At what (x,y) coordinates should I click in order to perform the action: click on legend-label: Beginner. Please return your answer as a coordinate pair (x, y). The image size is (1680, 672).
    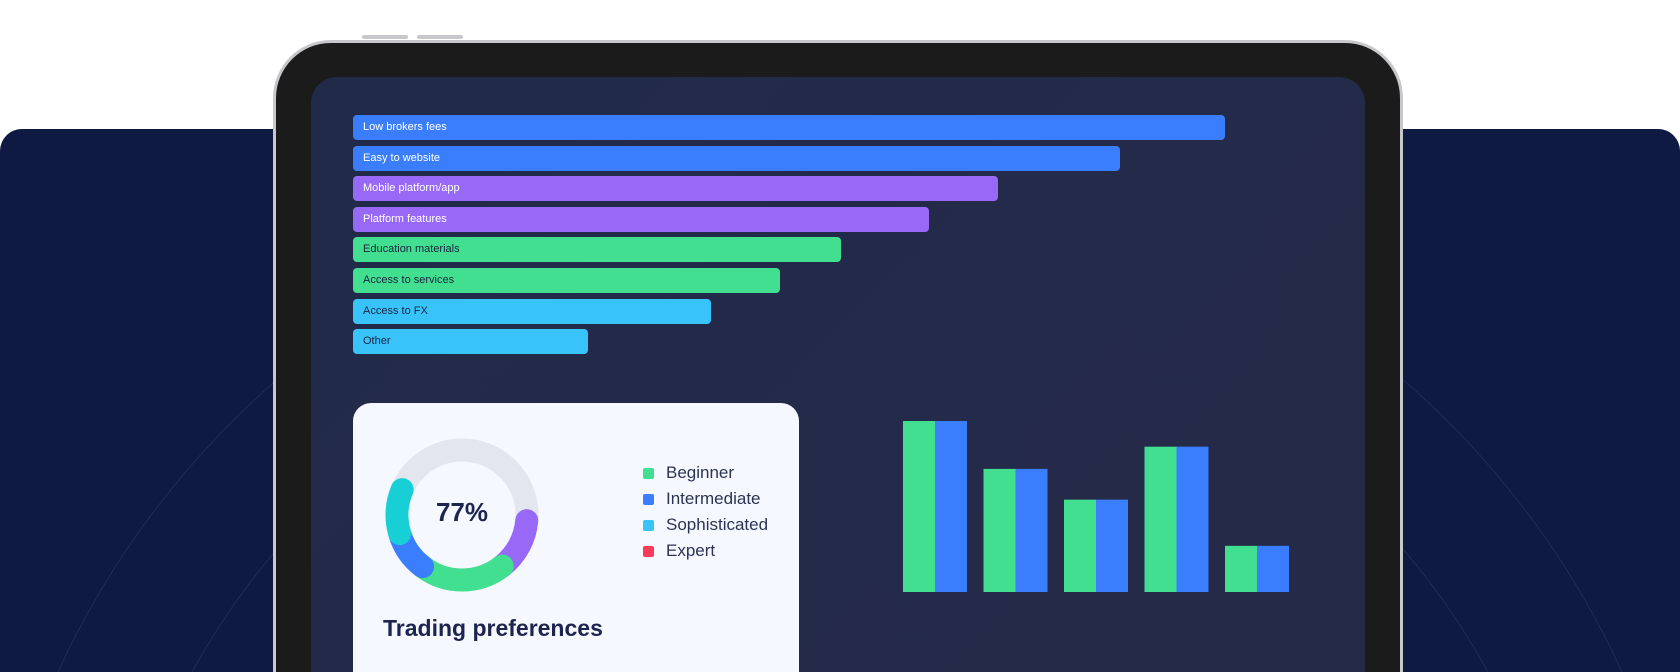
    Looking at the image, I should click on (700, 472).